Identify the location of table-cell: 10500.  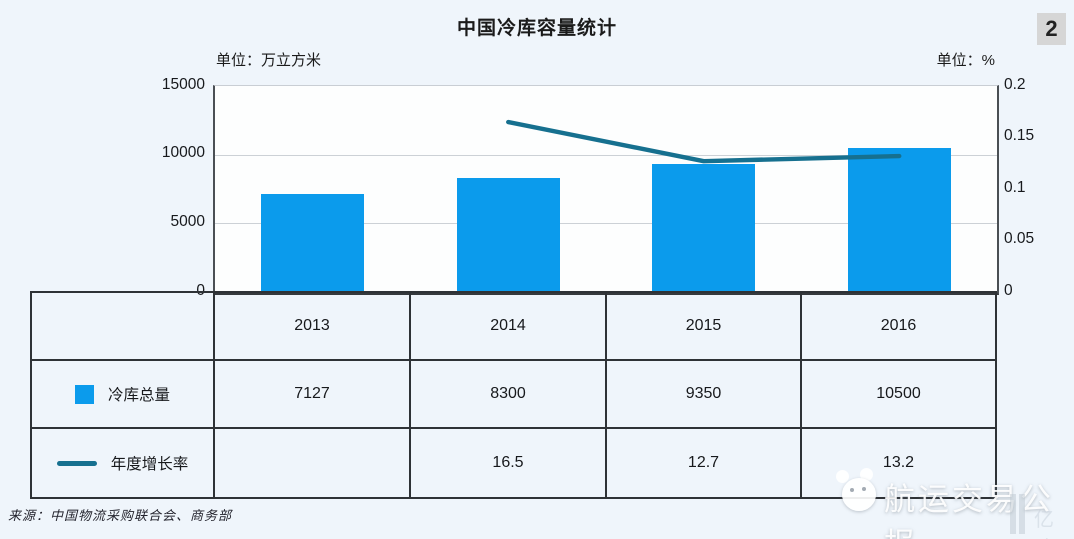
(898, 394).